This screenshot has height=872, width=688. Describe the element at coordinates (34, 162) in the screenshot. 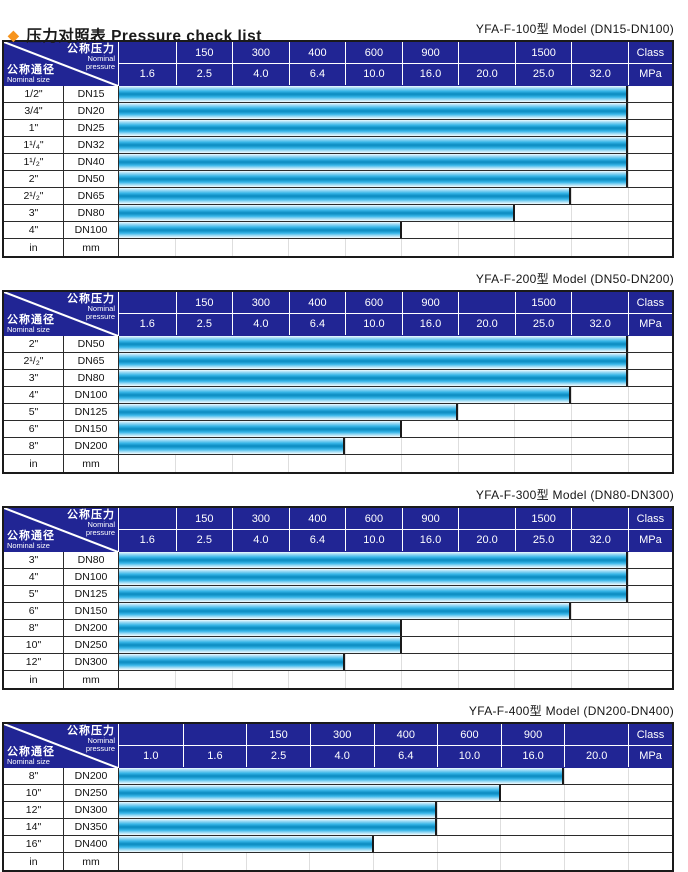

I see `size-cell: 1¹/₂"` at that location.